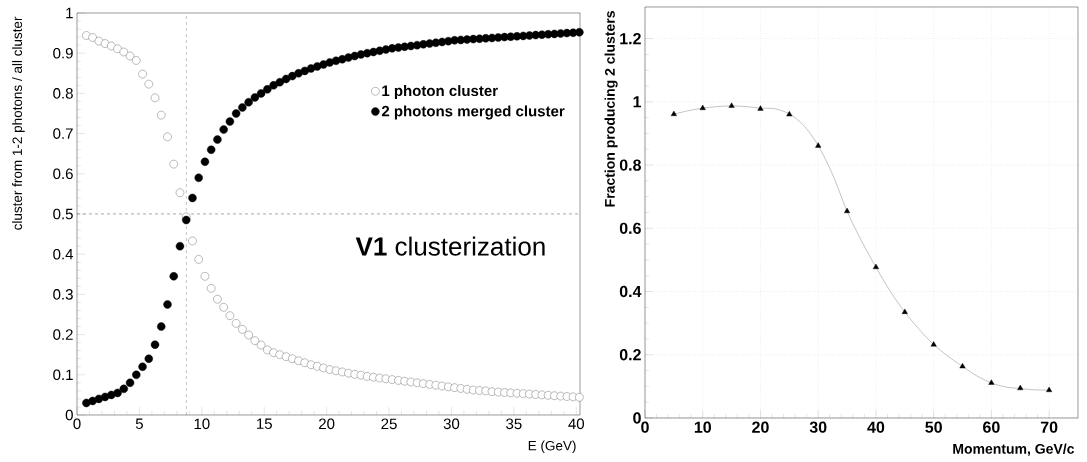 The image size is (1087, 462). I want to click on y-tick-label: 0.5, so click(63, 214).